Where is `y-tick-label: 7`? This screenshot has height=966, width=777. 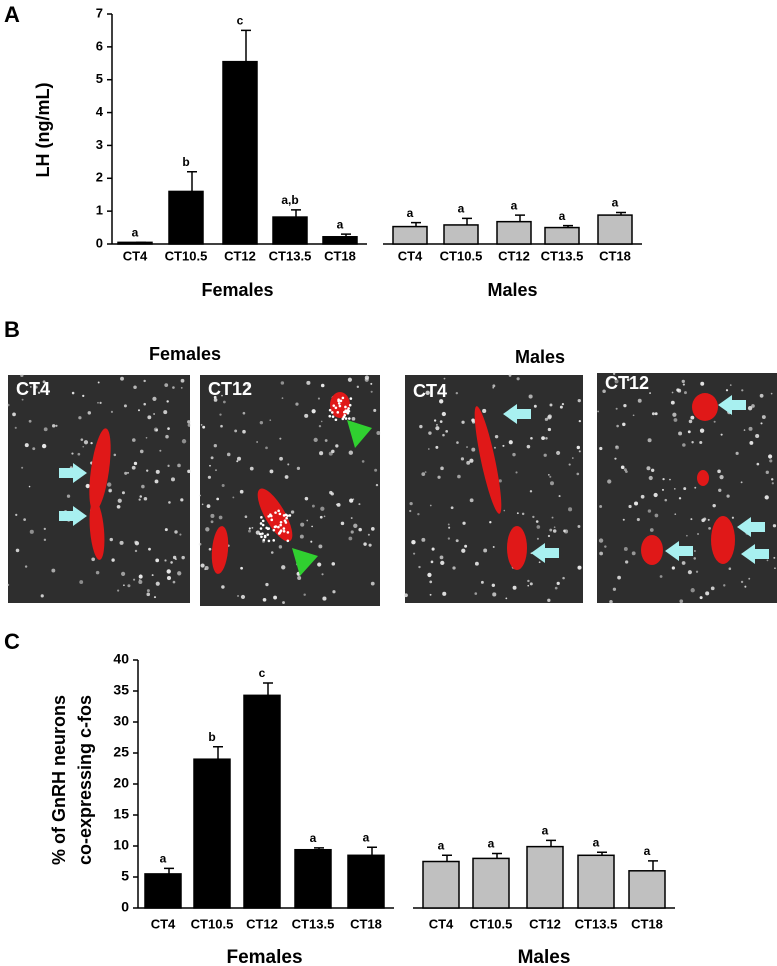 y-tick-label: 7 is located at coordinates (99, 12).